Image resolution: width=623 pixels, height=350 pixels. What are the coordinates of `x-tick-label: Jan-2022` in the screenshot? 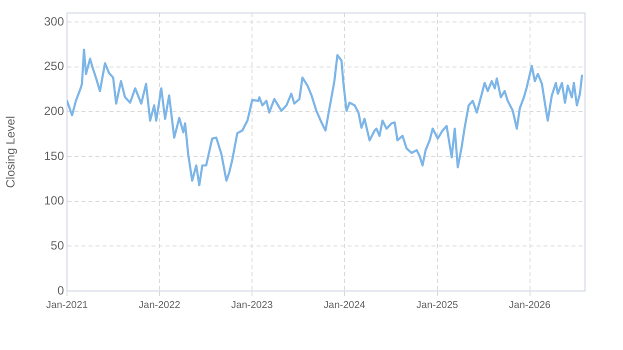 It's located at (159, 305).